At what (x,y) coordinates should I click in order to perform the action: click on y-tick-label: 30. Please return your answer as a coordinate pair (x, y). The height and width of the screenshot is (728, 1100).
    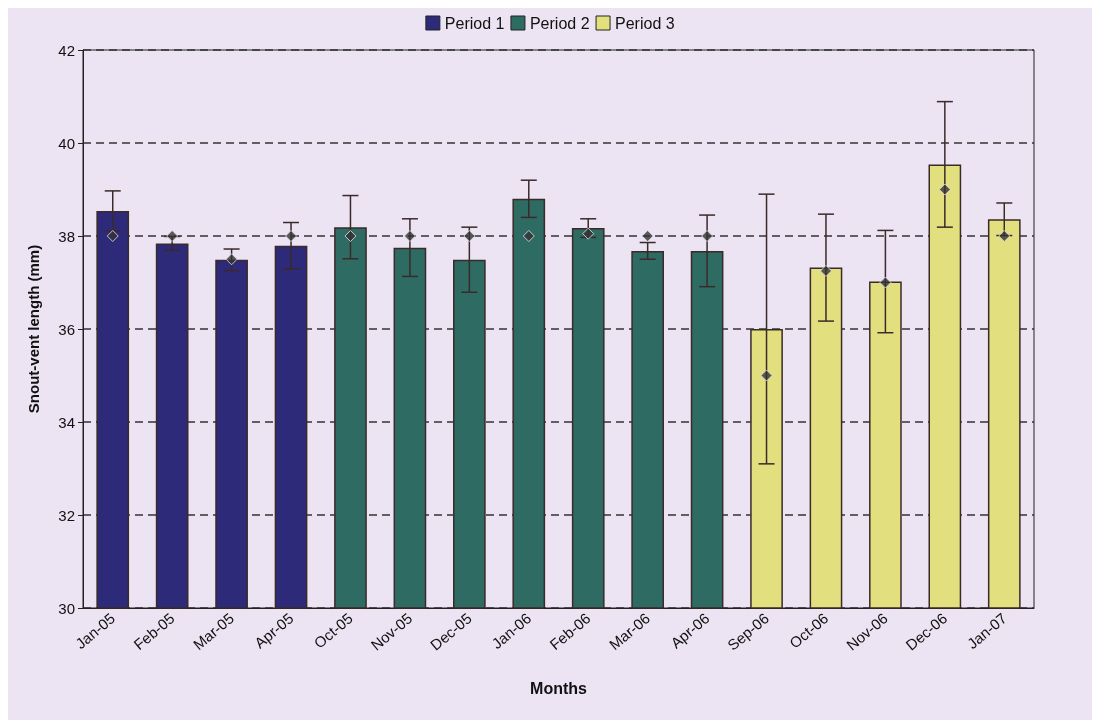
    Looking at the image, I should click on (66, 608).